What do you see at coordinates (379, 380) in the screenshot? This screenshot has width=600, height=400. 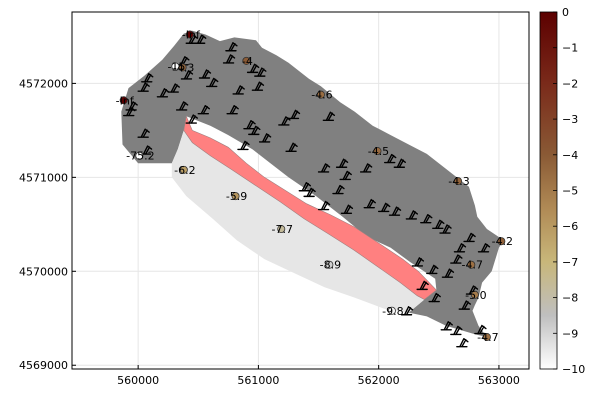 I see `x-tick-label: 562000` at bounding box center [379, 380].